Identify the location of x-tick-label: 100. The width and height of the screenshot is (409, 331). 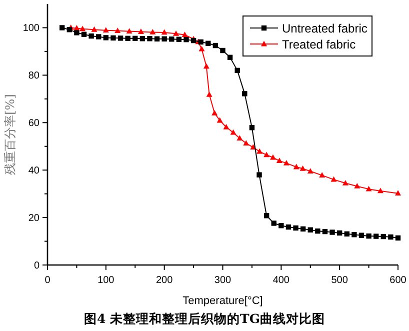
(106, 280).